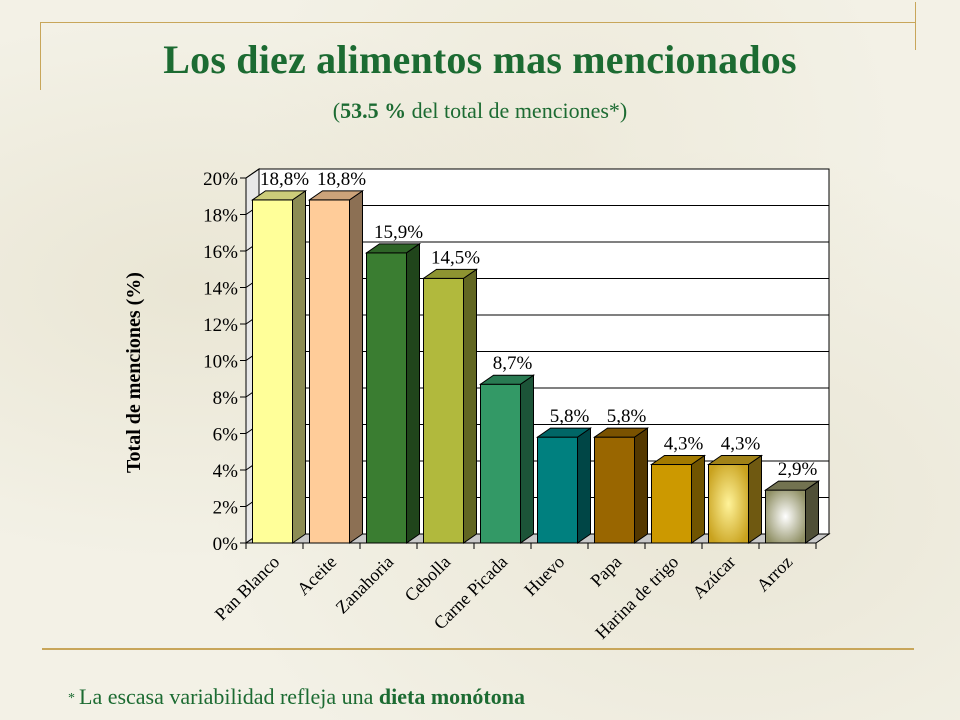 The image size is (960, 720). What do you see at coordinates (713, 577) in the screenshot?
I see `category-label: Azúcar` at bounding box center [713, 577].